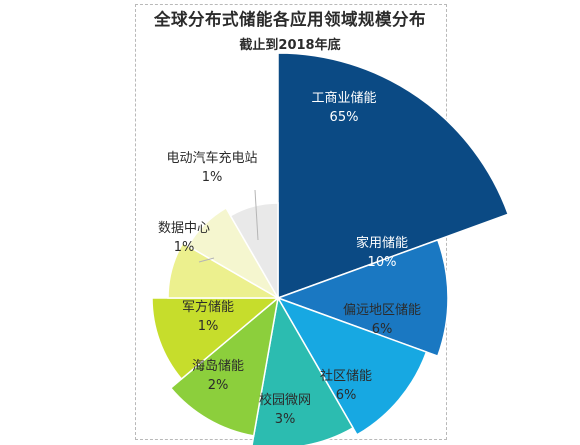 The image size is (580, 445). Describe the element at coordinates (218, 385) in the screenshot. I see `slice-value-6: 2%` at that location.